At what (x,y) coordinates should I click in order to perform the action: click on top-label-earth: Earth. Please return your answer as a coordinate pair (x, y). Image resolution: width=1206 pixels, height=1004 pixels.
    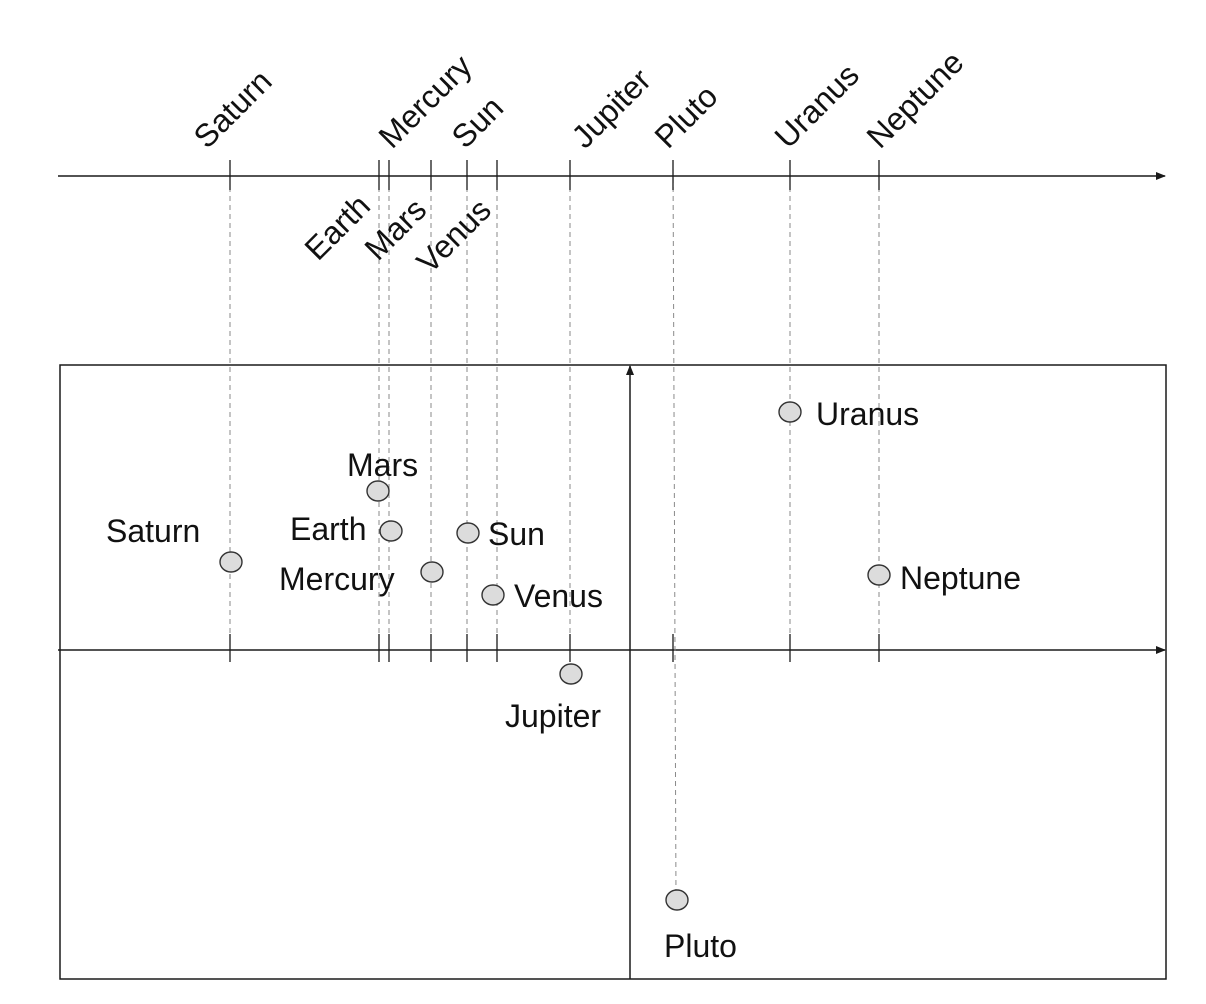
    Looking at the image, I should click on (337, 227).